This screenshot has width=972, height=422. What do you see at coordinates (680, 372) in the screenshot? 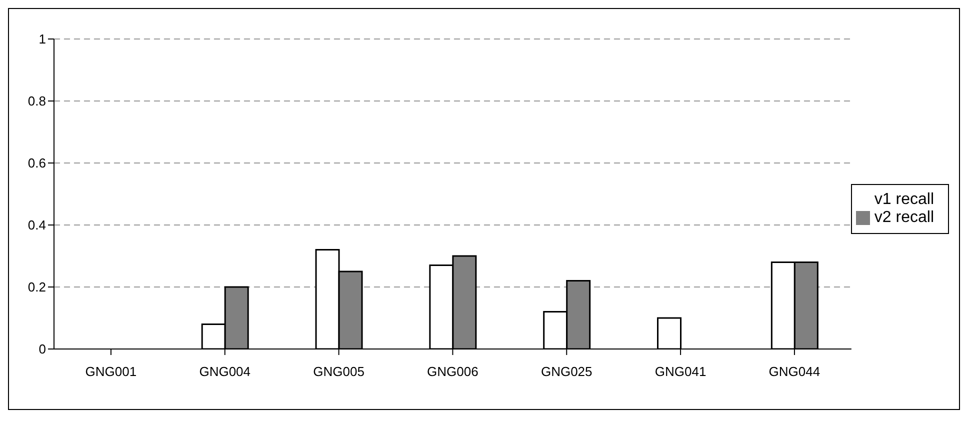
I see `x-tick-label: GNG041` at bounding box center [680, 372].